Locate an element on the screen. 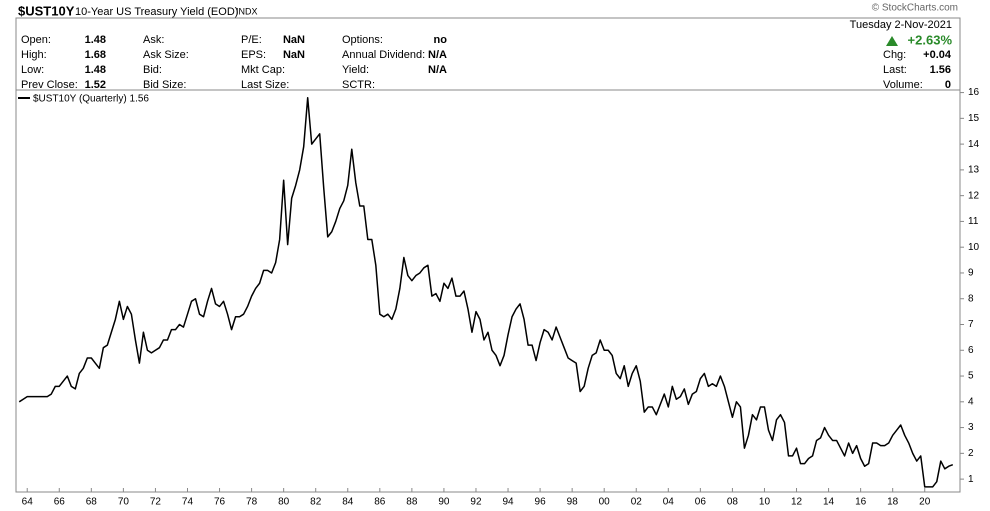 This screenshot has height=511, width=990. y-tick-label: 1 is located at coordinates (971, 479).